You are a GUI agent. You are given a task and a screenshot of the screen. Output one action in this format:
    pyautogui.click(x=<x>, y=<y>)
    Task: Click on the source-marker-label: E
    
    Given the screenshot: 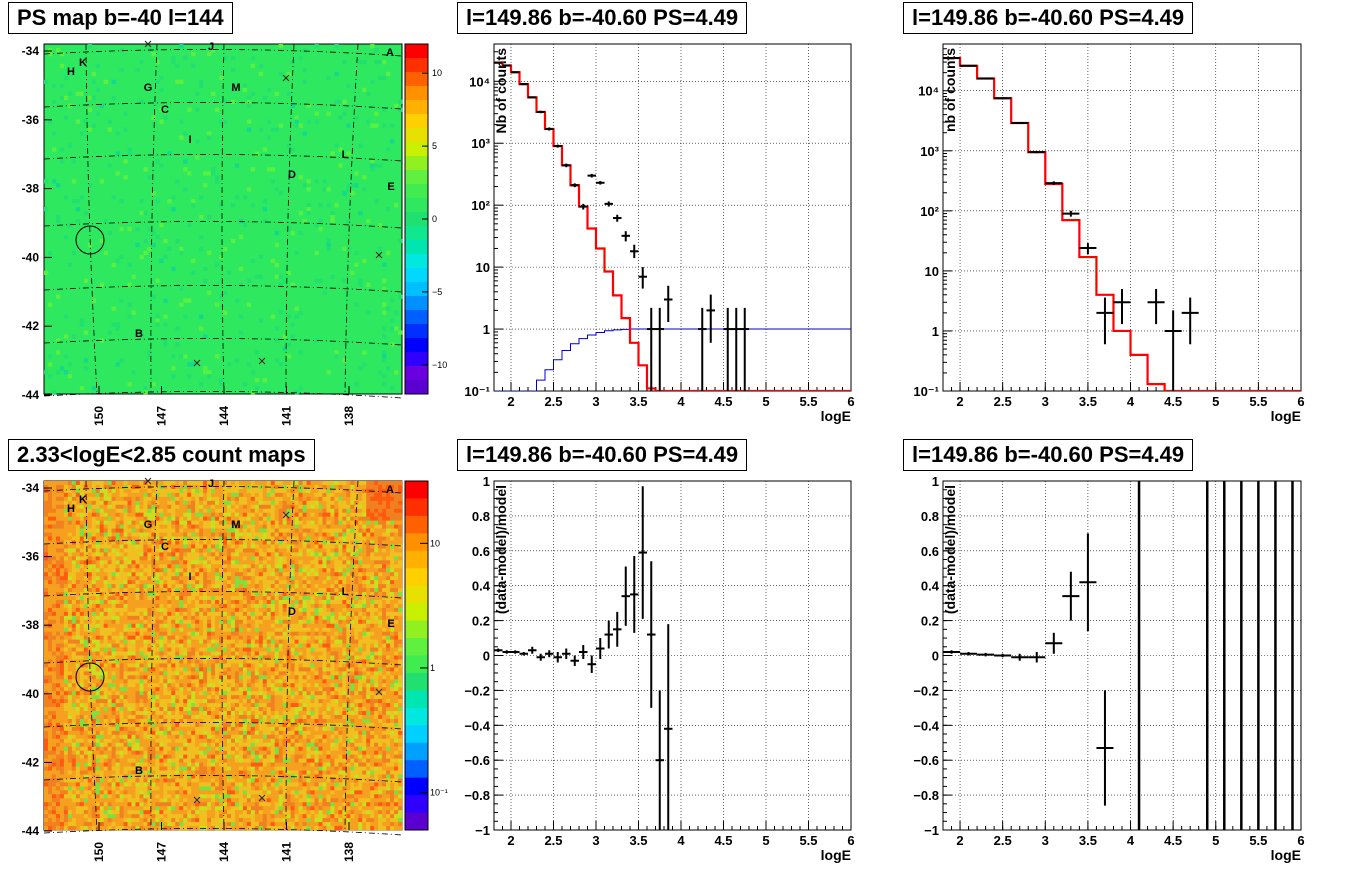 What is the action you would take?
    pyautogui.click(x=390, y=187)
    